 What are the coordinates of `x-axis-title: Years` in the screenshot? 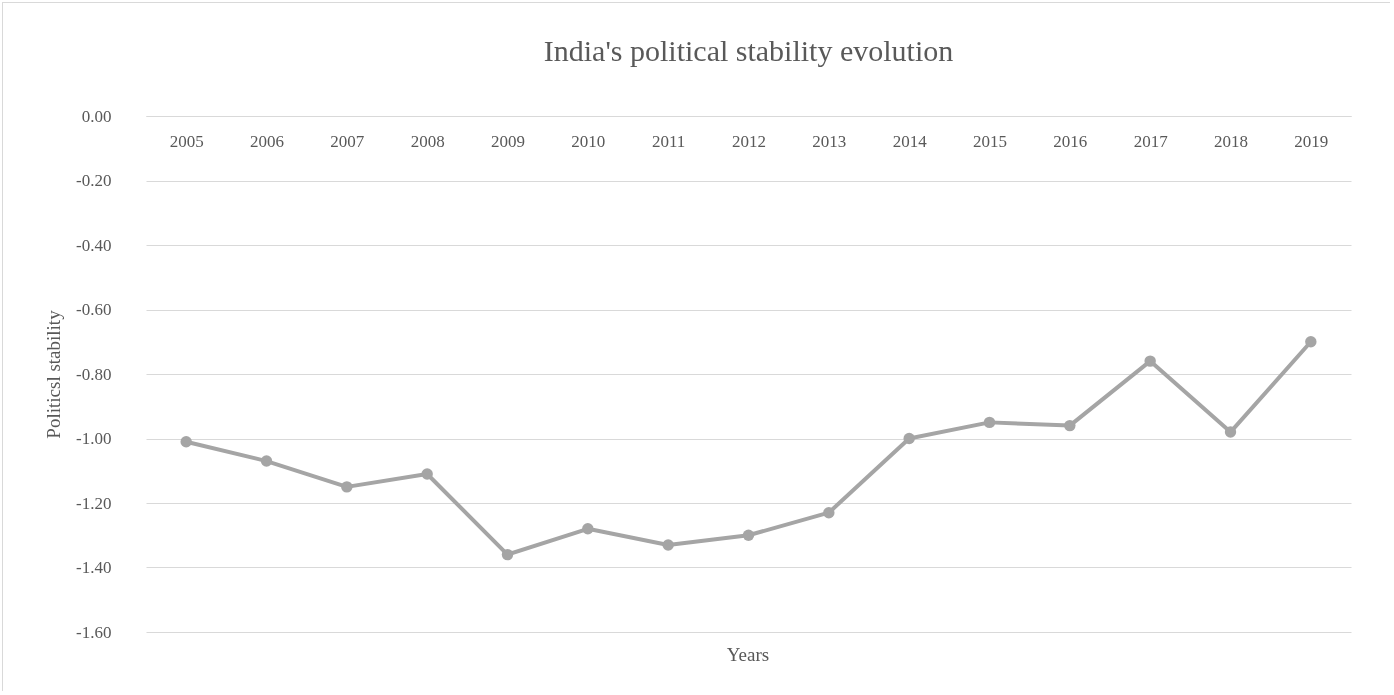 It's located at (748, 654).